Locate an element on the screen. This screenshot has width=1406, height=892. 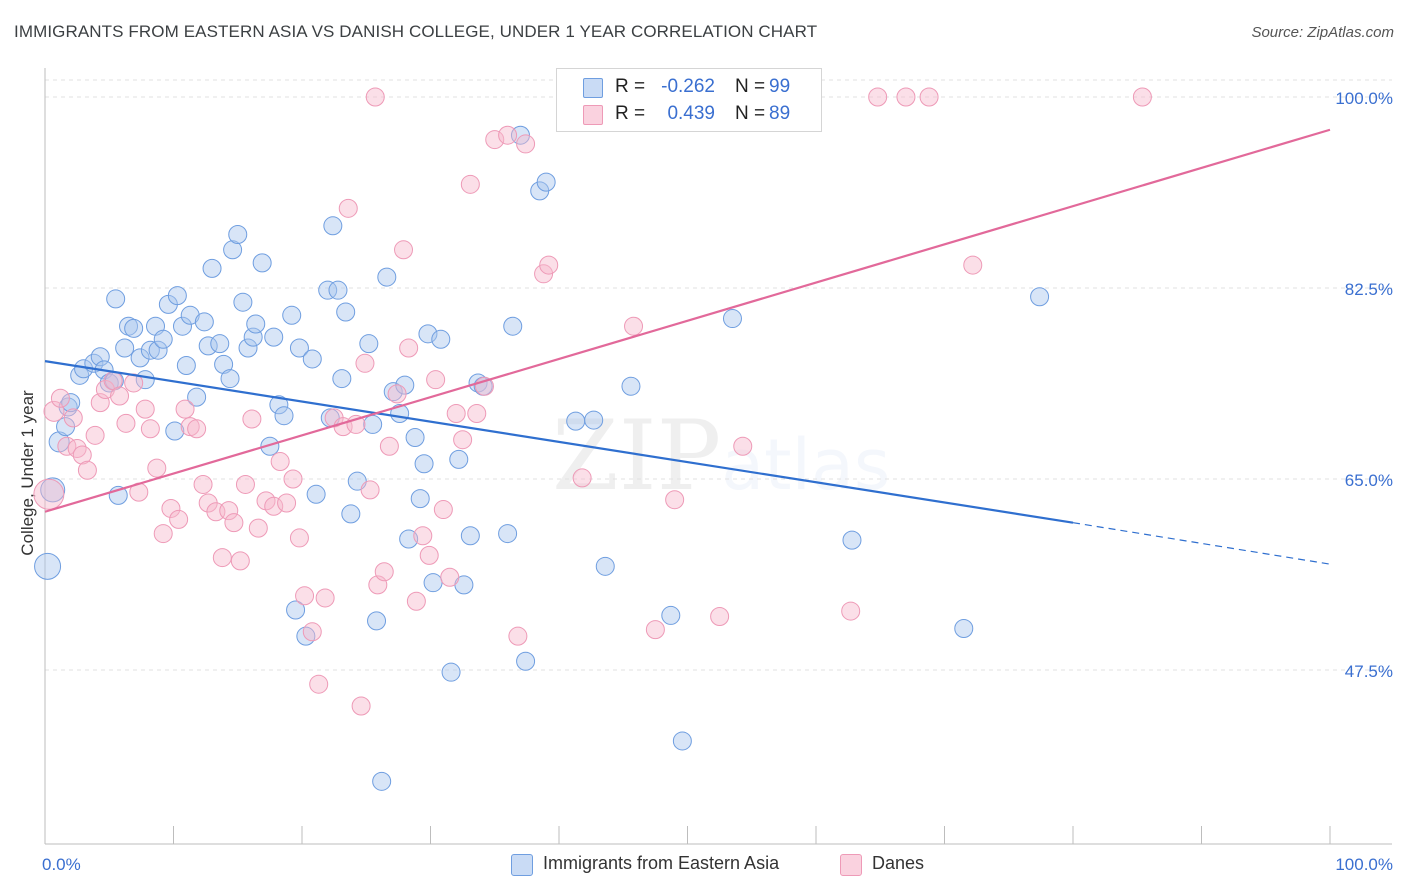
series-legend: Immigrants from Eastern Asia Danes is located at coordinates (703, 865).